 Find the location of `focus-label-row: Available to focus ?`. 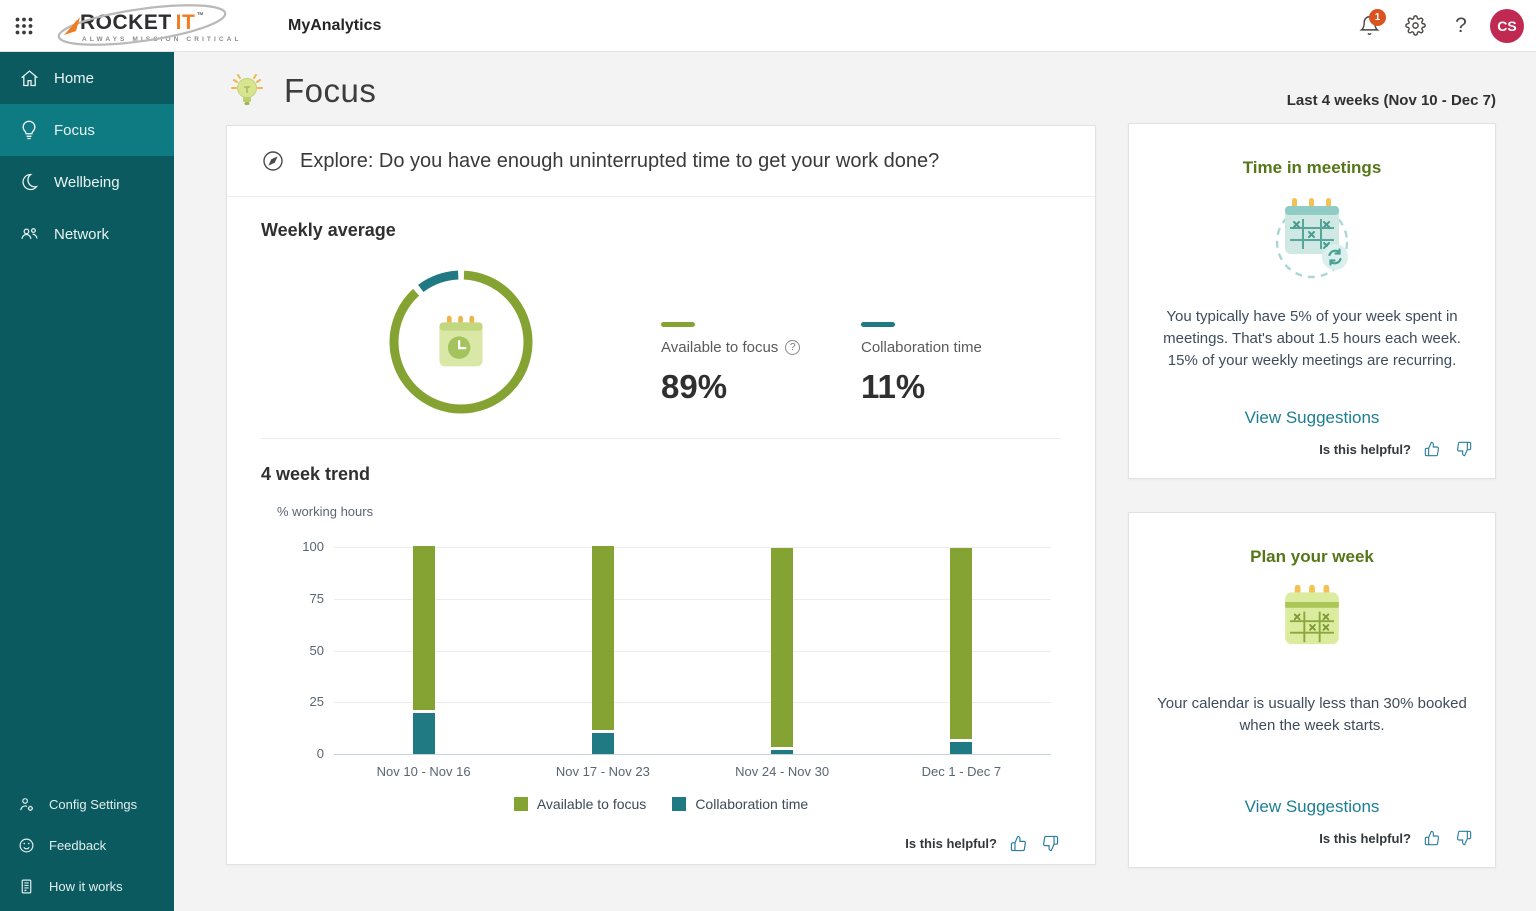

focus-label-row: Available to focus ? is located at coordinates (756, 347).